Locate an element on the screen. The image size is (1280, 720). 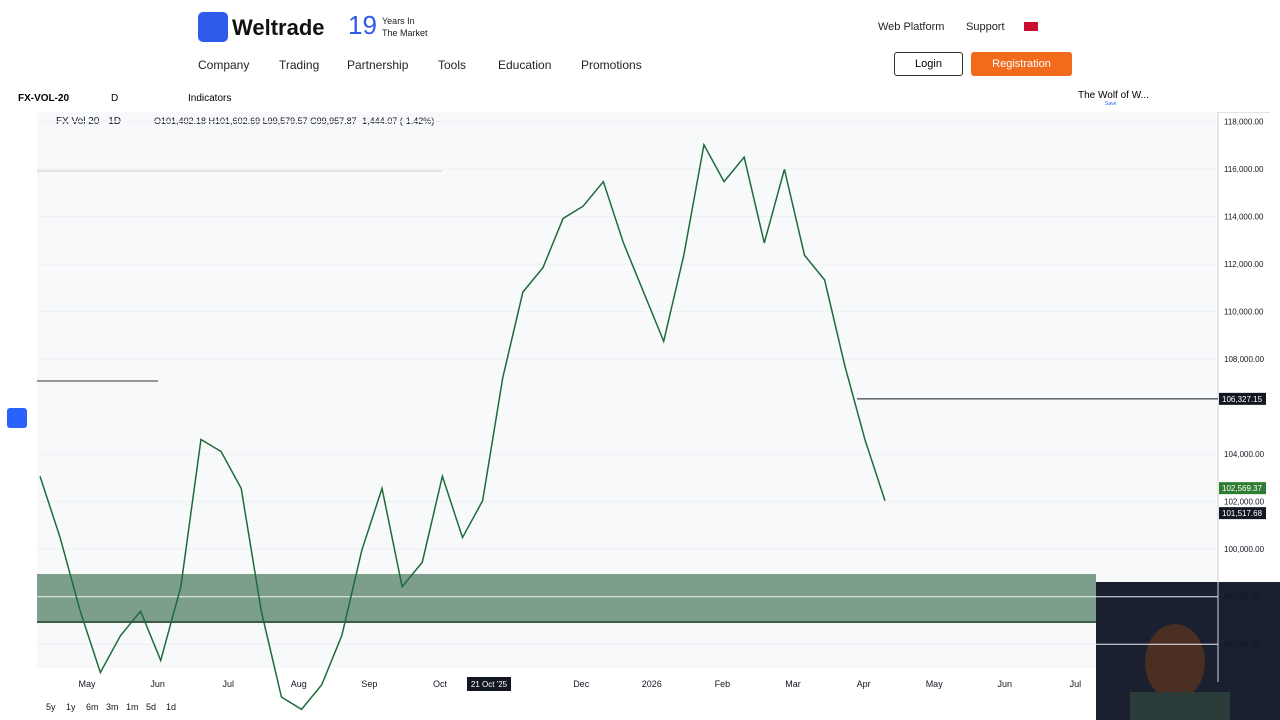
crosshair-badge is located at coordinates (489, 684).